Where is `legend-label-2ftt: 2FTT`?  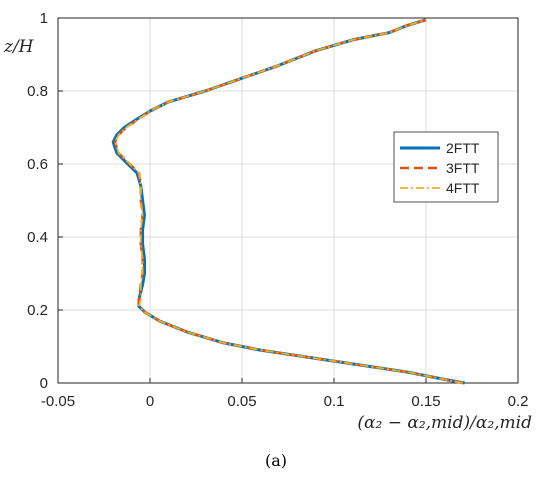 legend-label-2ftt: 2FTT is located at coordinates (463, 148).